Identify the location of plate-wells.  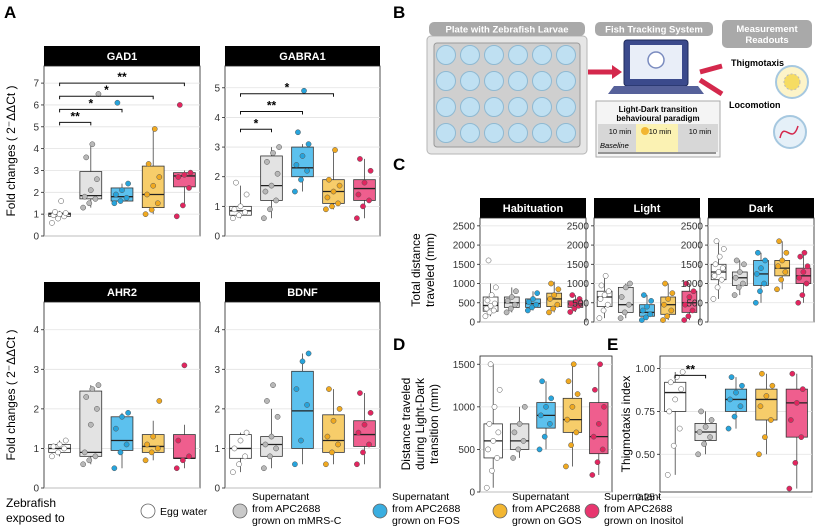
(506, 94).